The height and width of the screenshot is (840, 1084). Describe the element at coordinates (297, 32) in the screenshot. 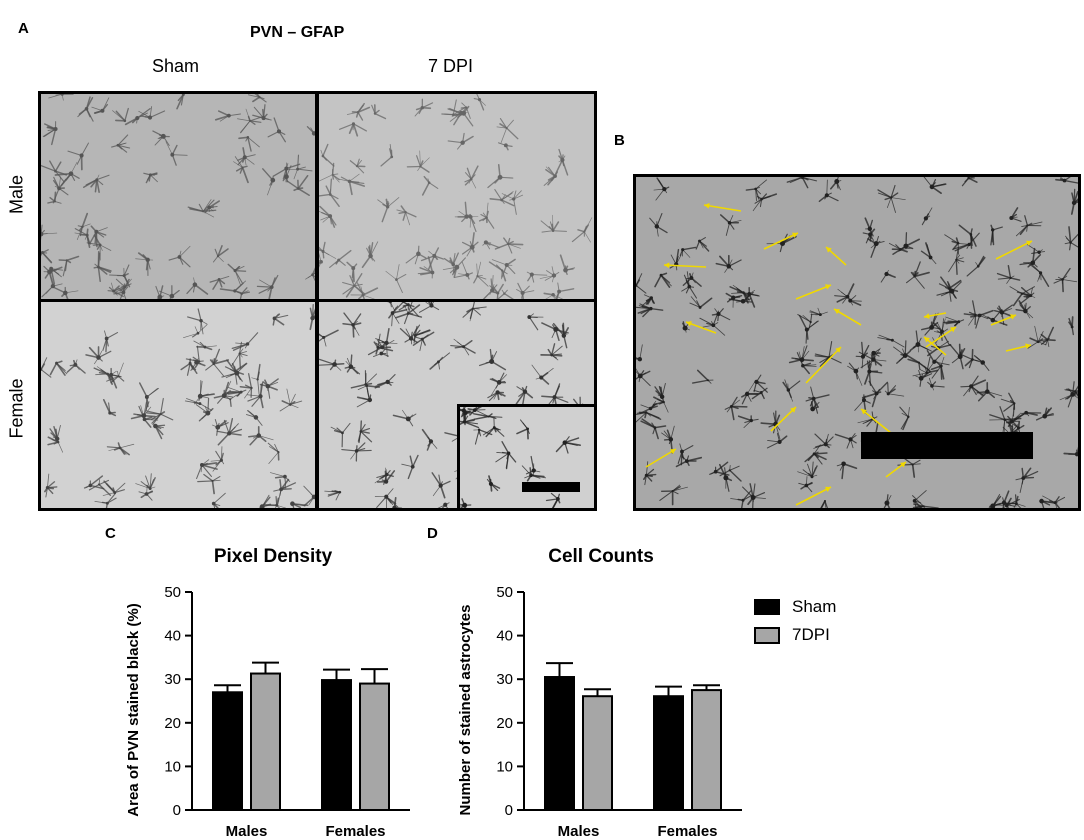

I see `panel-a-title: PVN – GFAP` at that location.